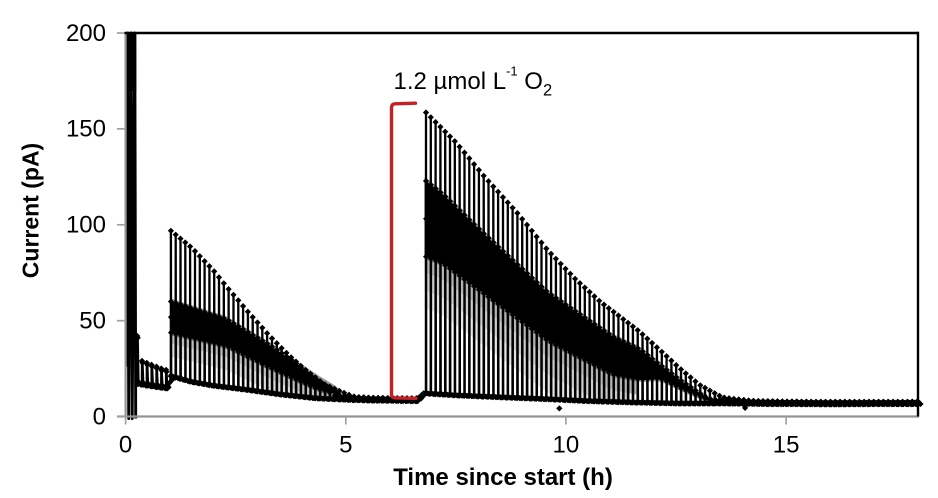  I want to click on svg-text: 10, so click(566, 445).